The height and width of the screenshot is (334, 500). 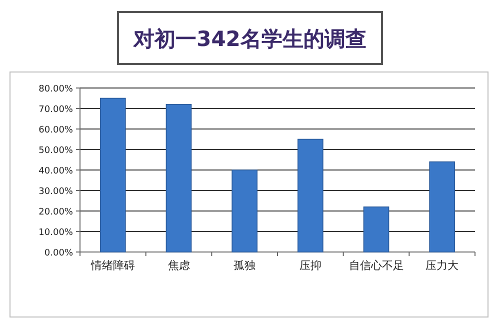 What do you see at coordinates (56, 89) in the screenshot?
I see `y-tick-label: 80.00%` at bounding box center [56, 89].